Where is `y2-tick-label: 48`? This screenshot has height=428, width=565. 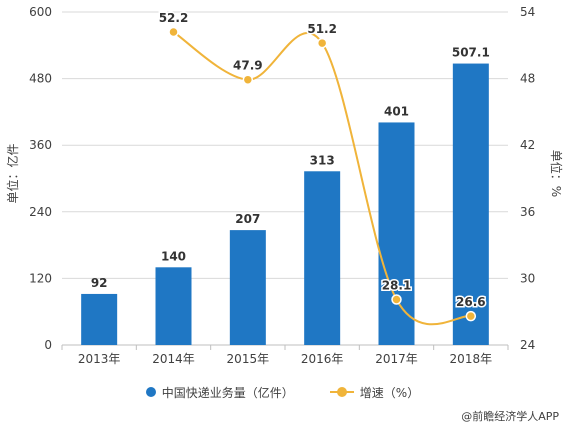 y2-tick-label: 48 is located at coordinates (527, 79).